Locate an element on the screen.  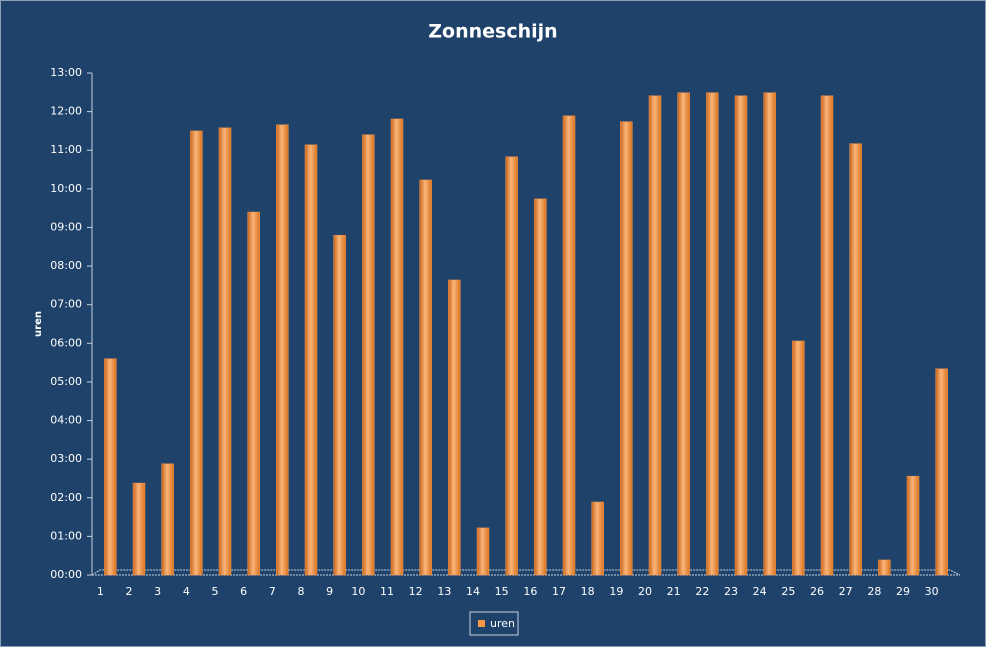
chart-title: Zonneschijn is located at coordinates (492, 32).